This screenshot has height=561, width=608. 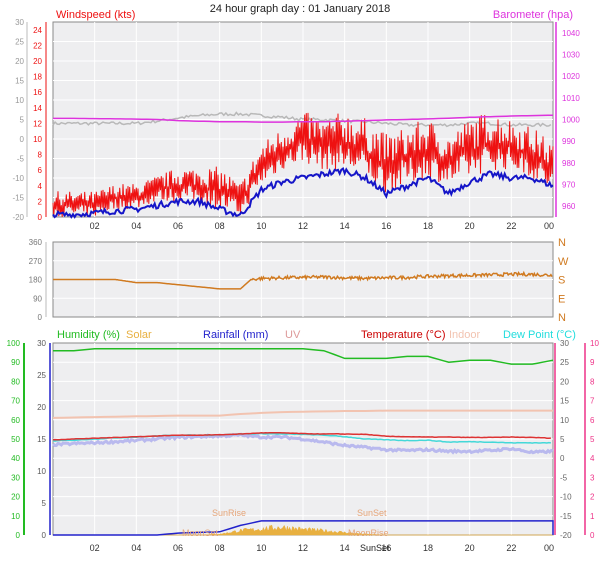 I want to click on temperature-axis: 30 25 20 15 10 5 0 -5 -10 -15 -20, so click(x=563, y=439).